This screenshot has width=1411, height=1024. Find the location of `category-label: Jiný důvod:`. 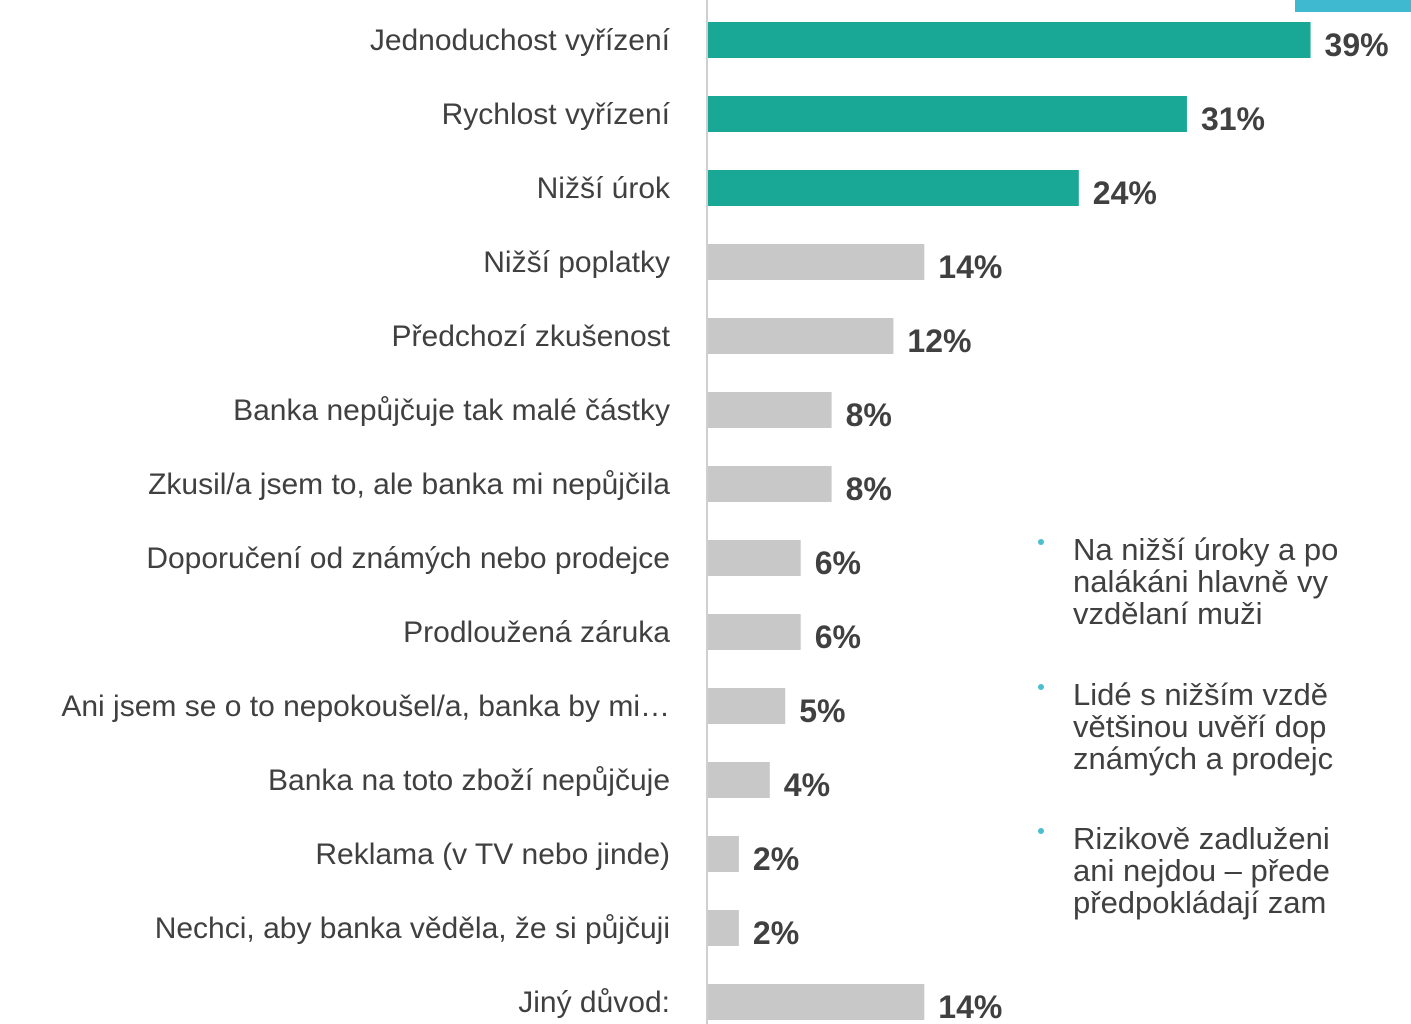

category-label: Jiný důvod: is located at coordinates (594, 1002).